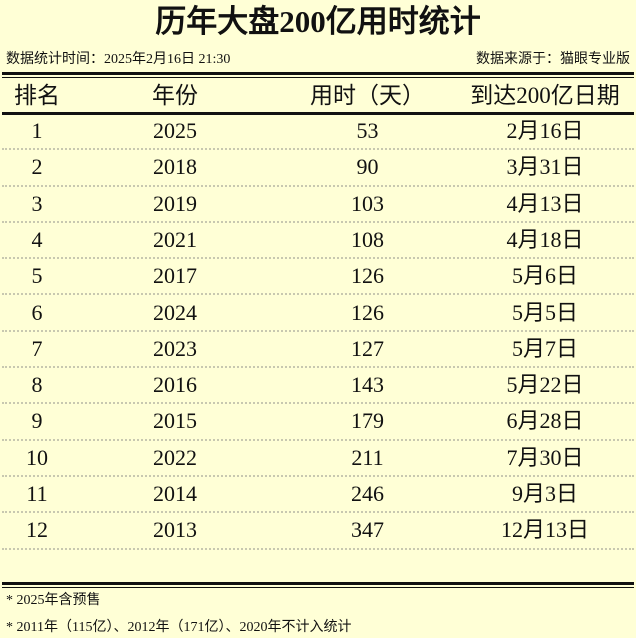 The width and height of the screenshot is (636, 638). I want to click on page-title: 历年大盘200亿用时统计, so click(318, 21).